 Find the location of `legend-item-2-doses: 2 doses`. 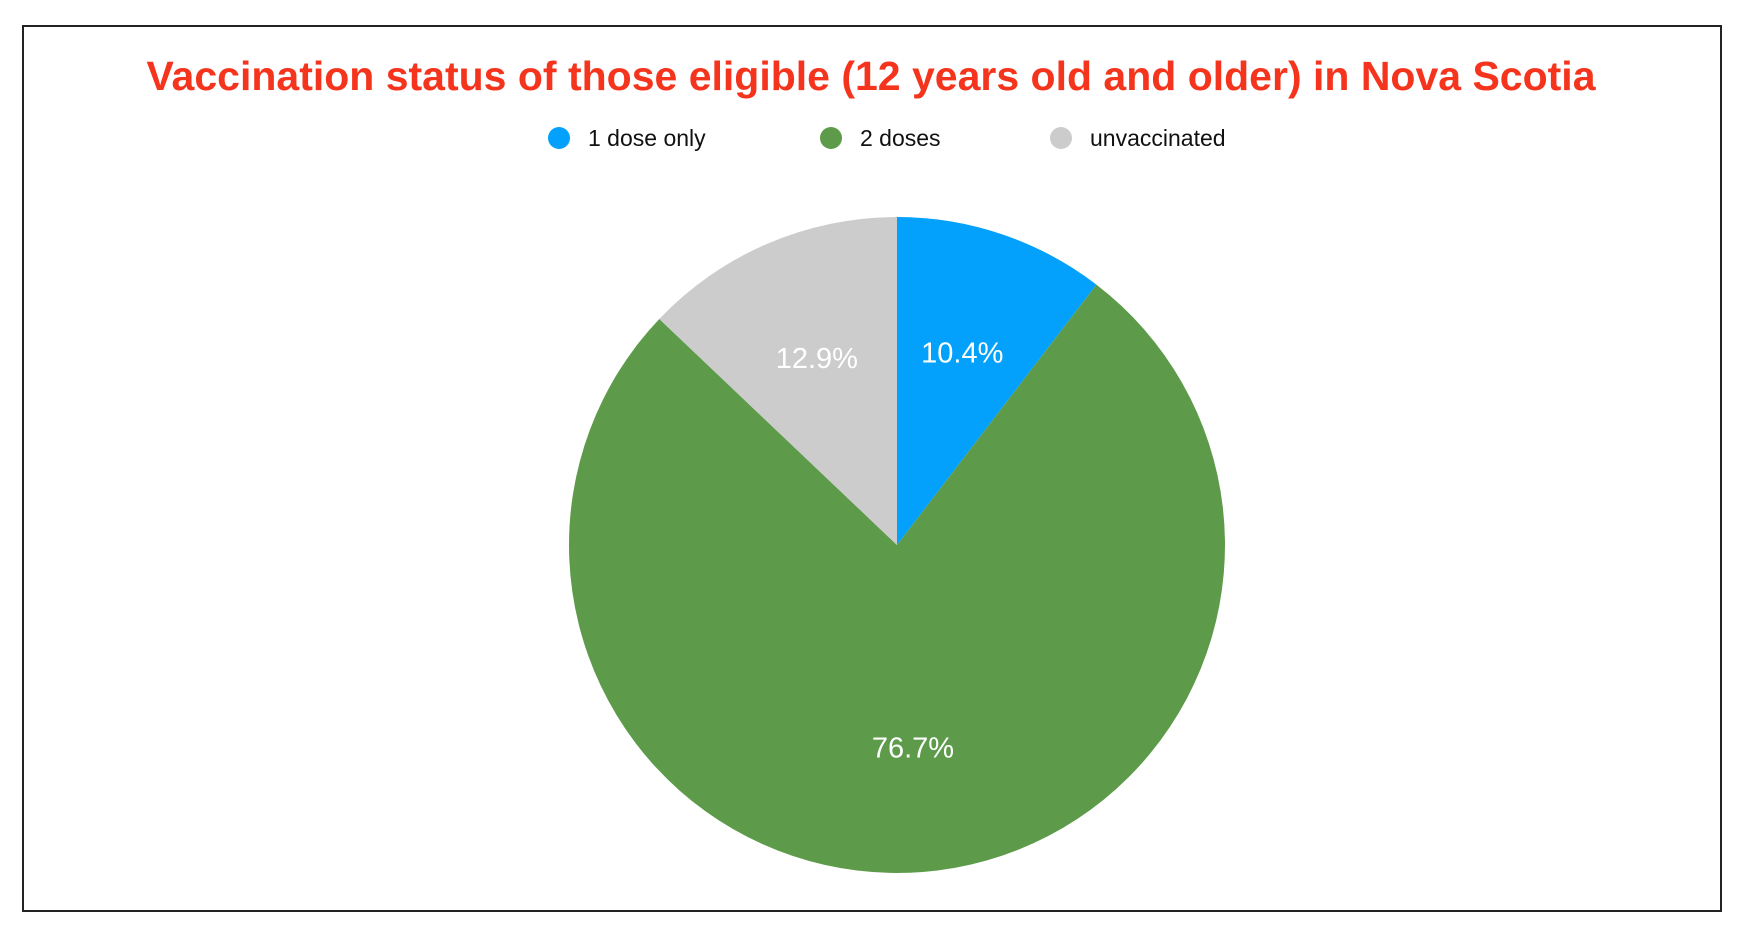

legend-item-2-doses: 2 doses is located at coordinates (880, 138).